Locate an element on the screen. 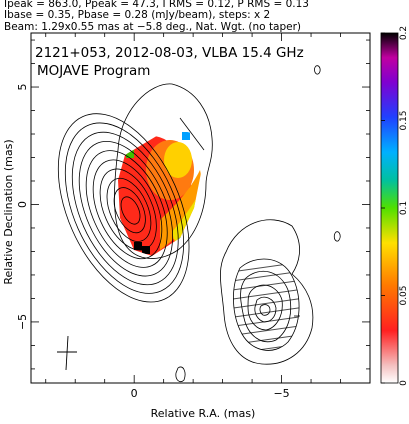 This screenshot has width=409, height=424. colorbar-ticks is located at coordinates (383, 208).